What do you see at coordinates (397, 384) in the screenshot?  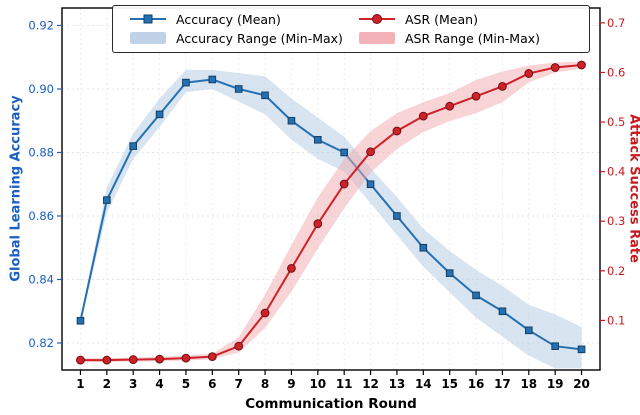 I see `x-tick-label: 13` at bounding box center [397, 384].